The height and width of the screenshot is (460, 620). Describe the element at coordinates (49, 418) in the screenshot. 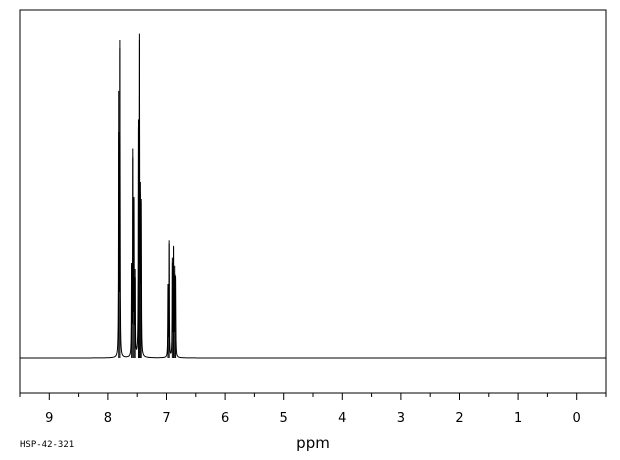

I see `x-tick-label: 9` at that location.